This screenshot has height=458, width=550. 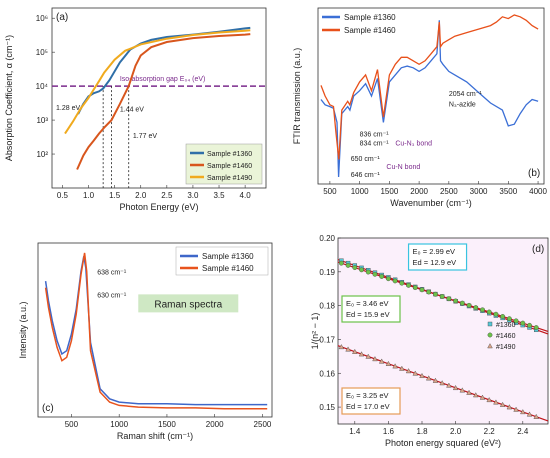 What do you see at coordinates (508, 191) in the screenshot?
I see `x-tick-label: 3500` at bounding box center [508, 191].